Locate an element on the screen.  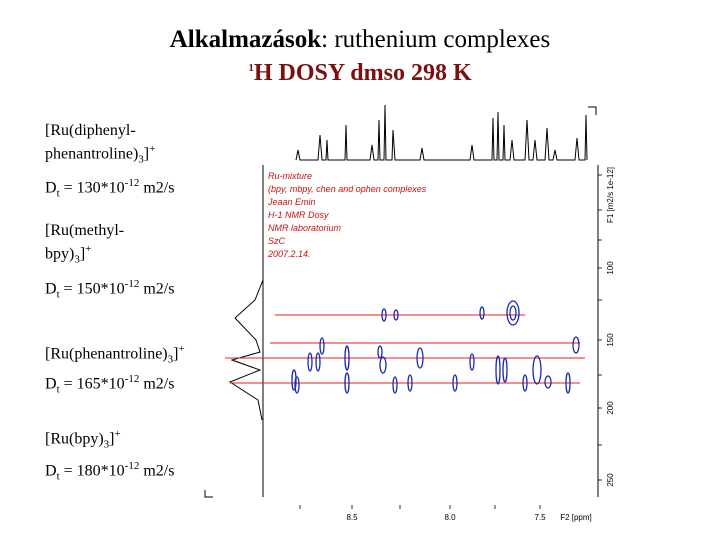
formula: [Ru(bpy)3]+ is located at coordinates (83, 439).